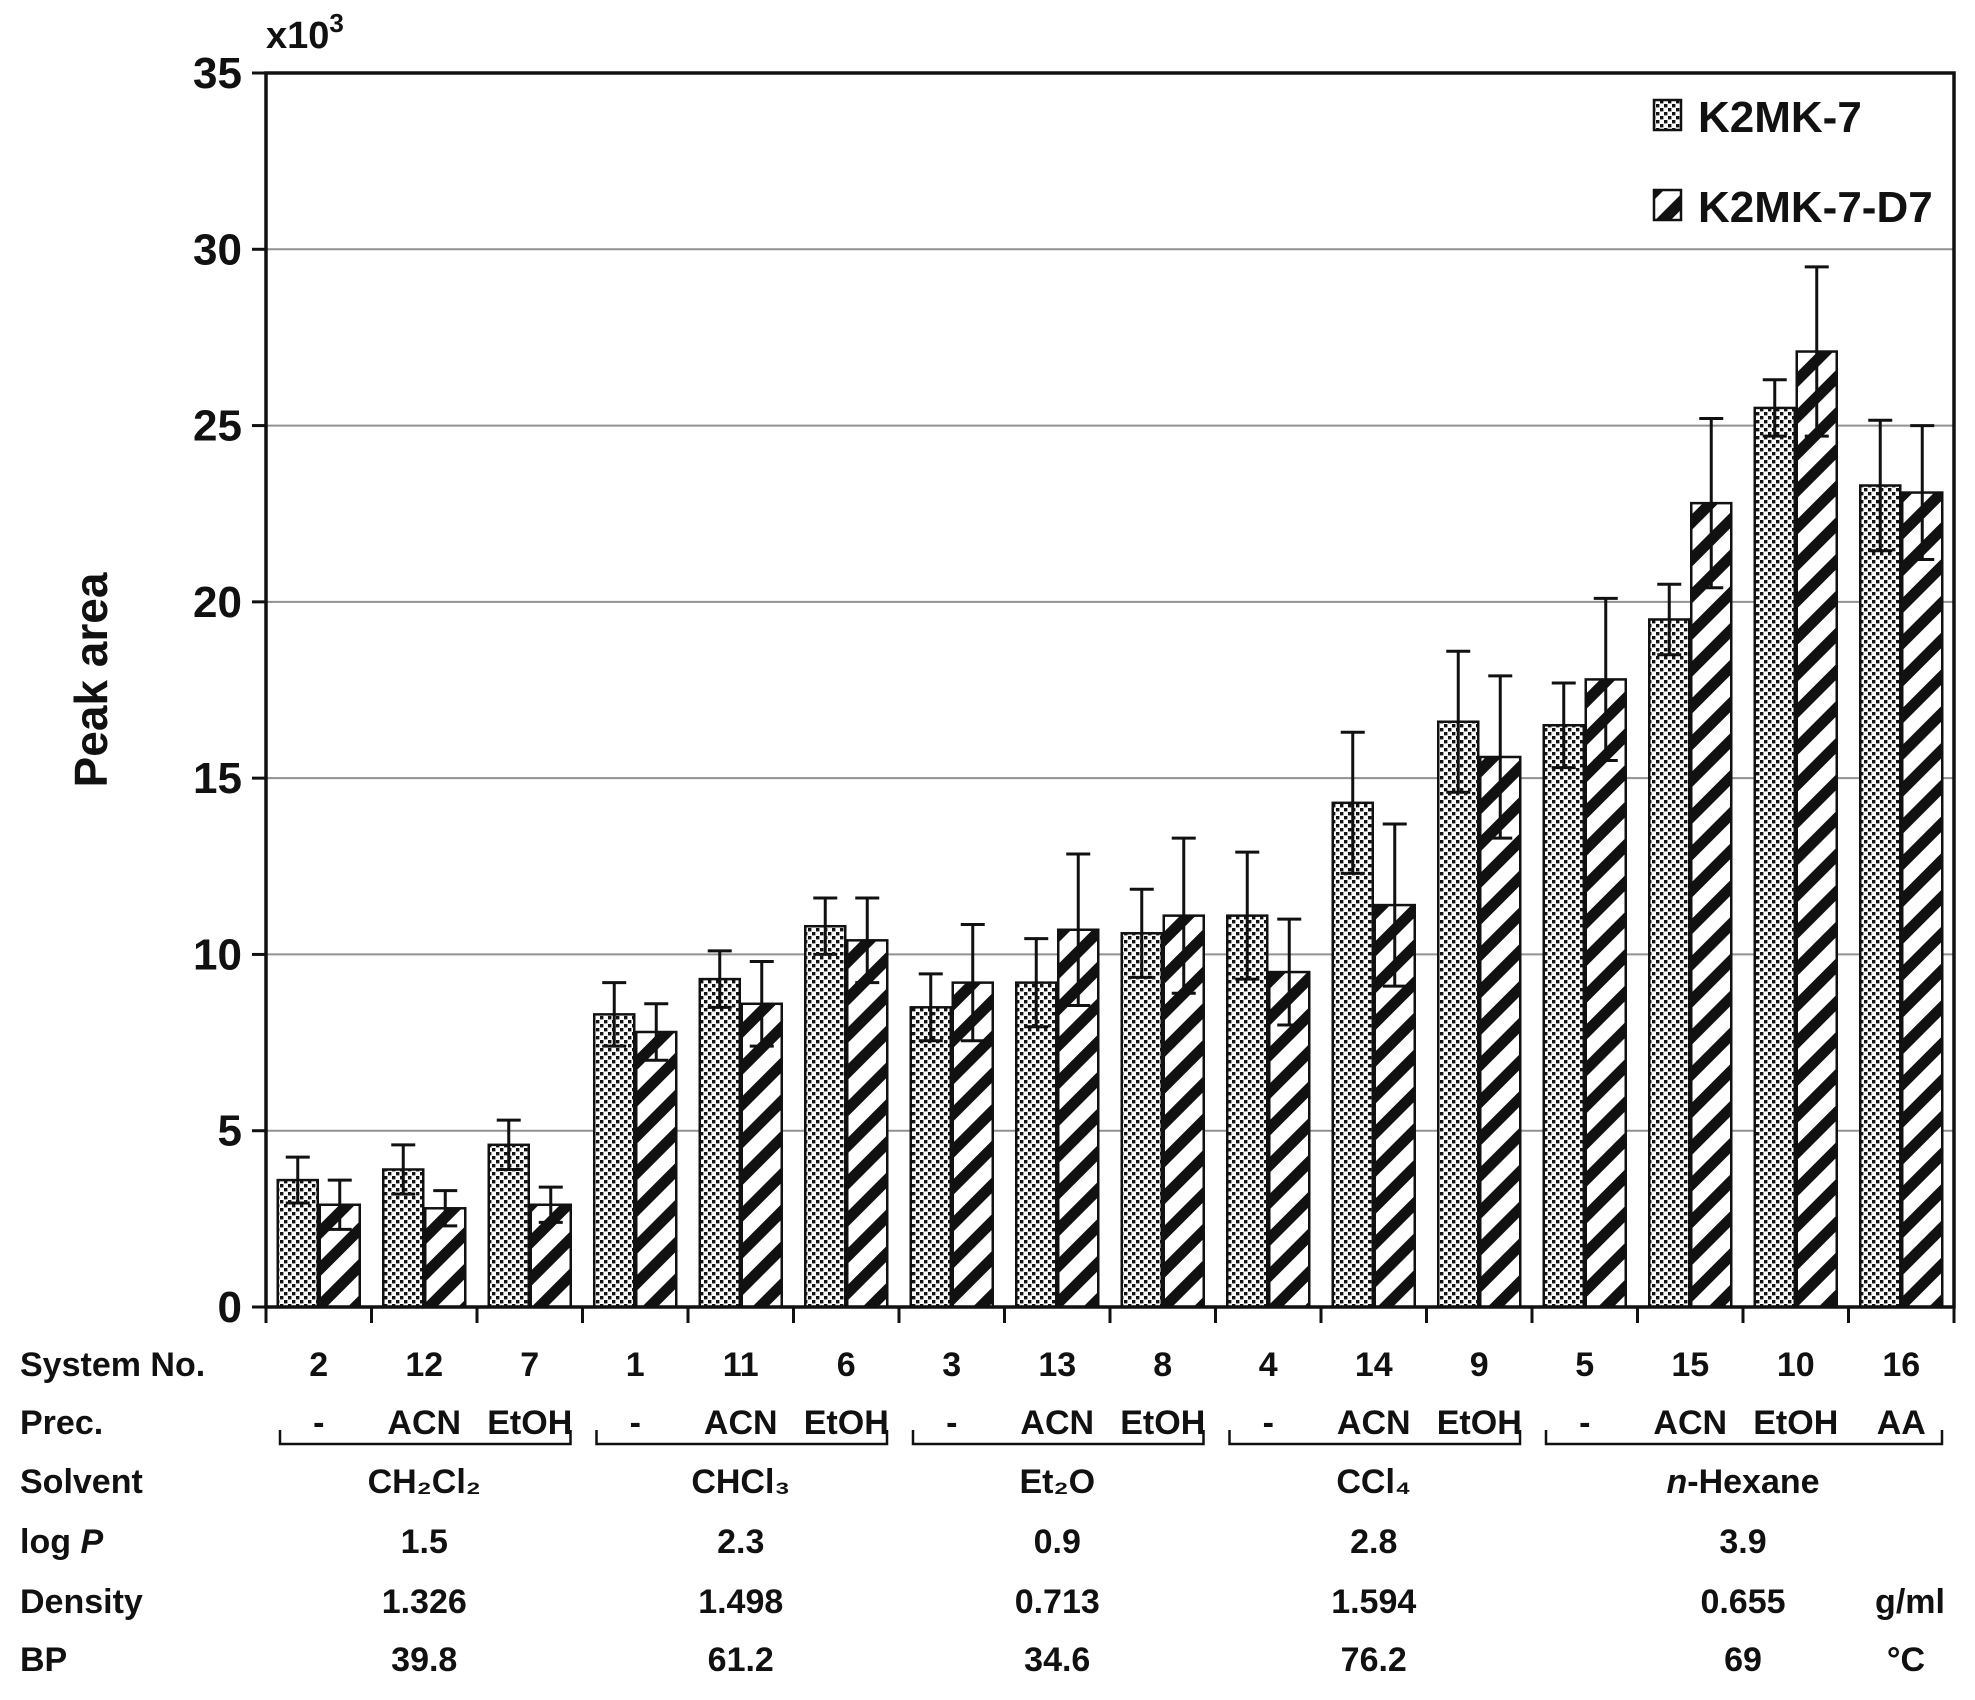 This screenshot has width=1975, height=1700. Describe the element at coordinates (424, 1365) in the screenshot. I see `system-no-value: 12` at that location.